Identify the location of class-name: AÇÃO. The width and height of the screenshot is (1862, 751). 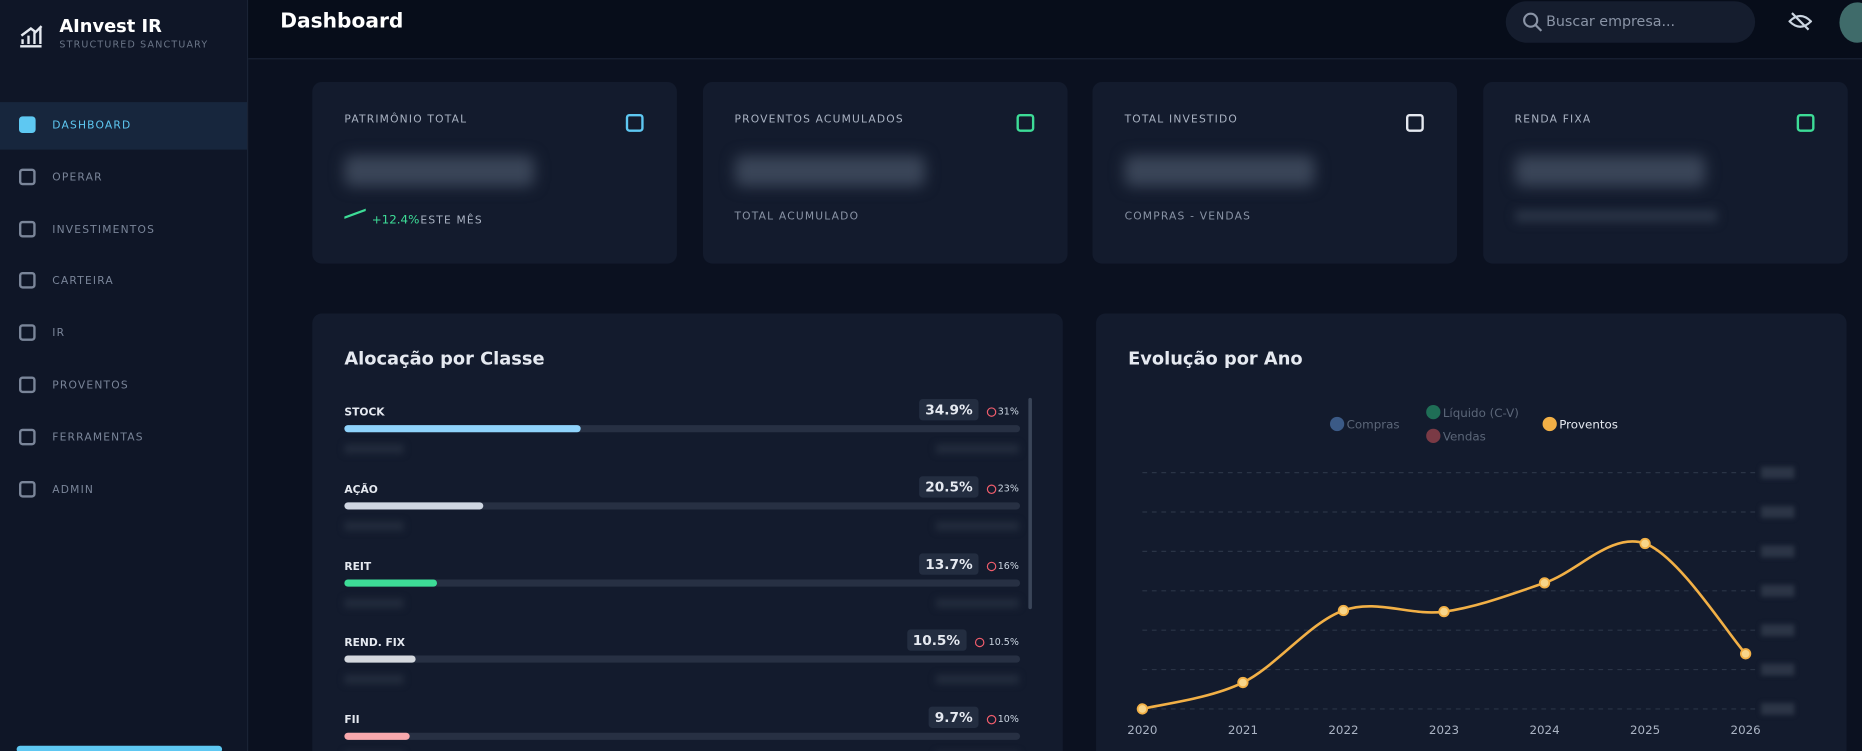
(361, 490).